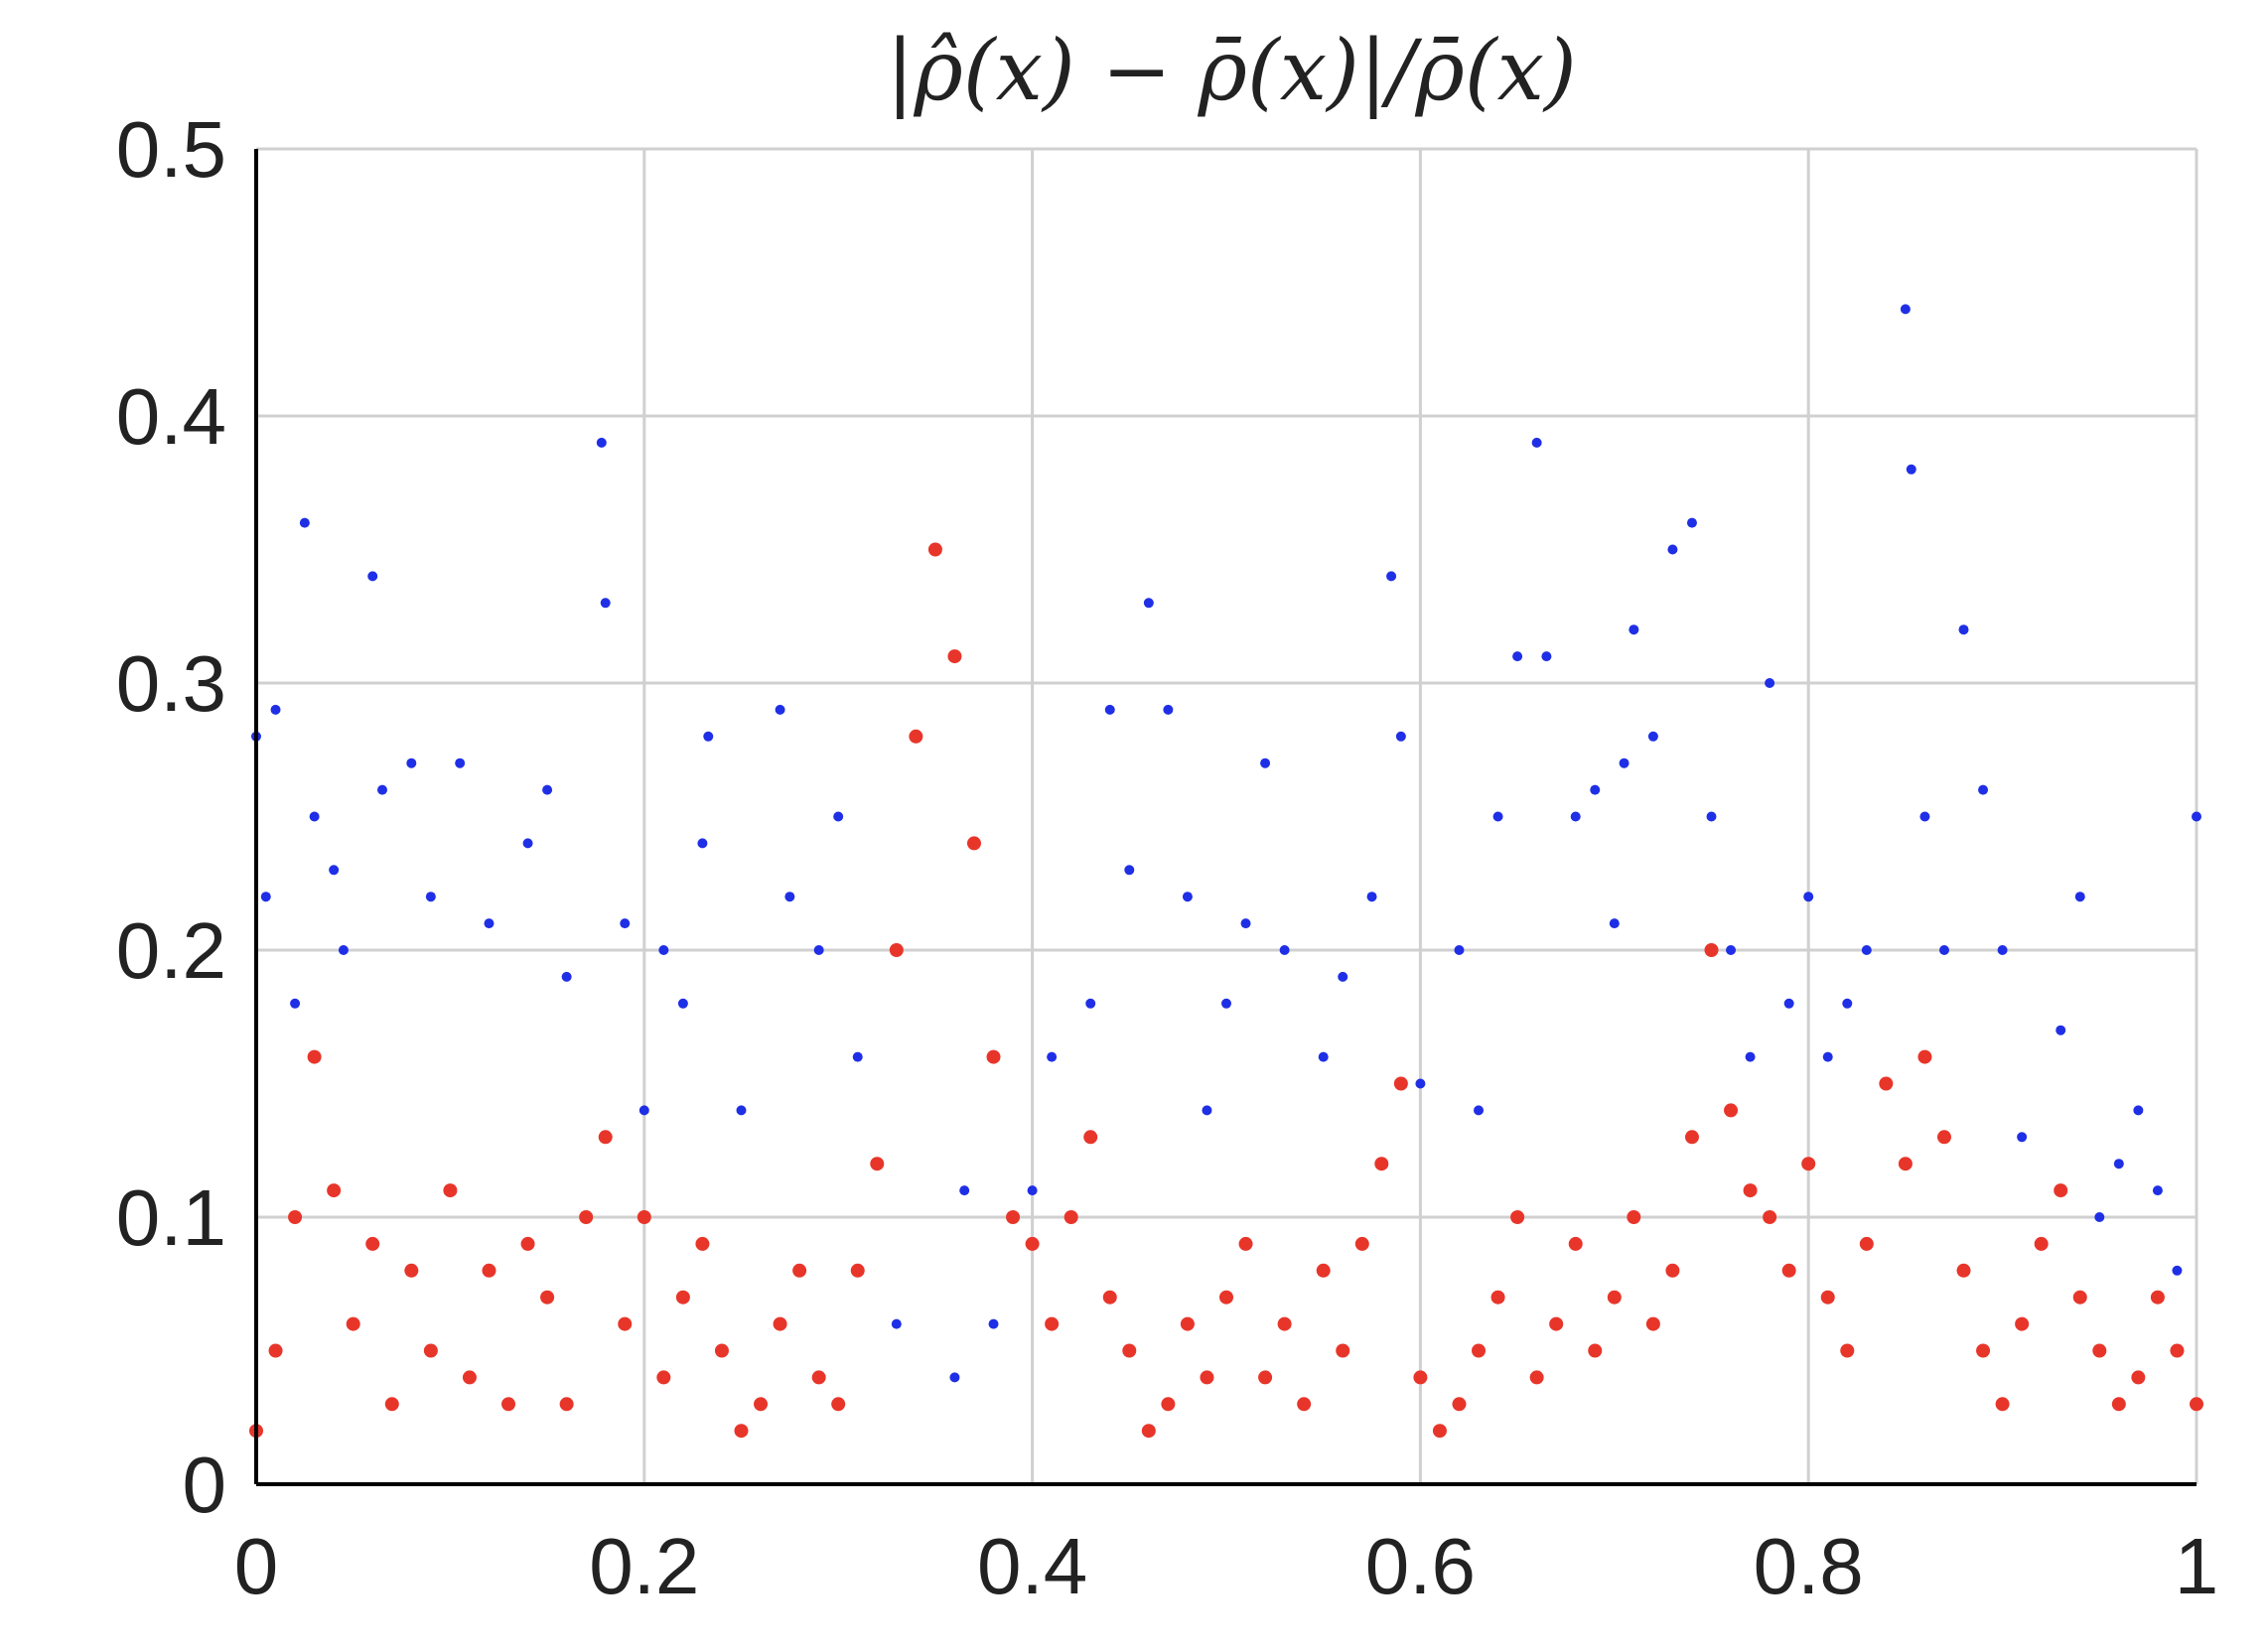 This screenshot has height=1652, width=2268. I want to click on x-tick-label: 0, so click(256, 1566).